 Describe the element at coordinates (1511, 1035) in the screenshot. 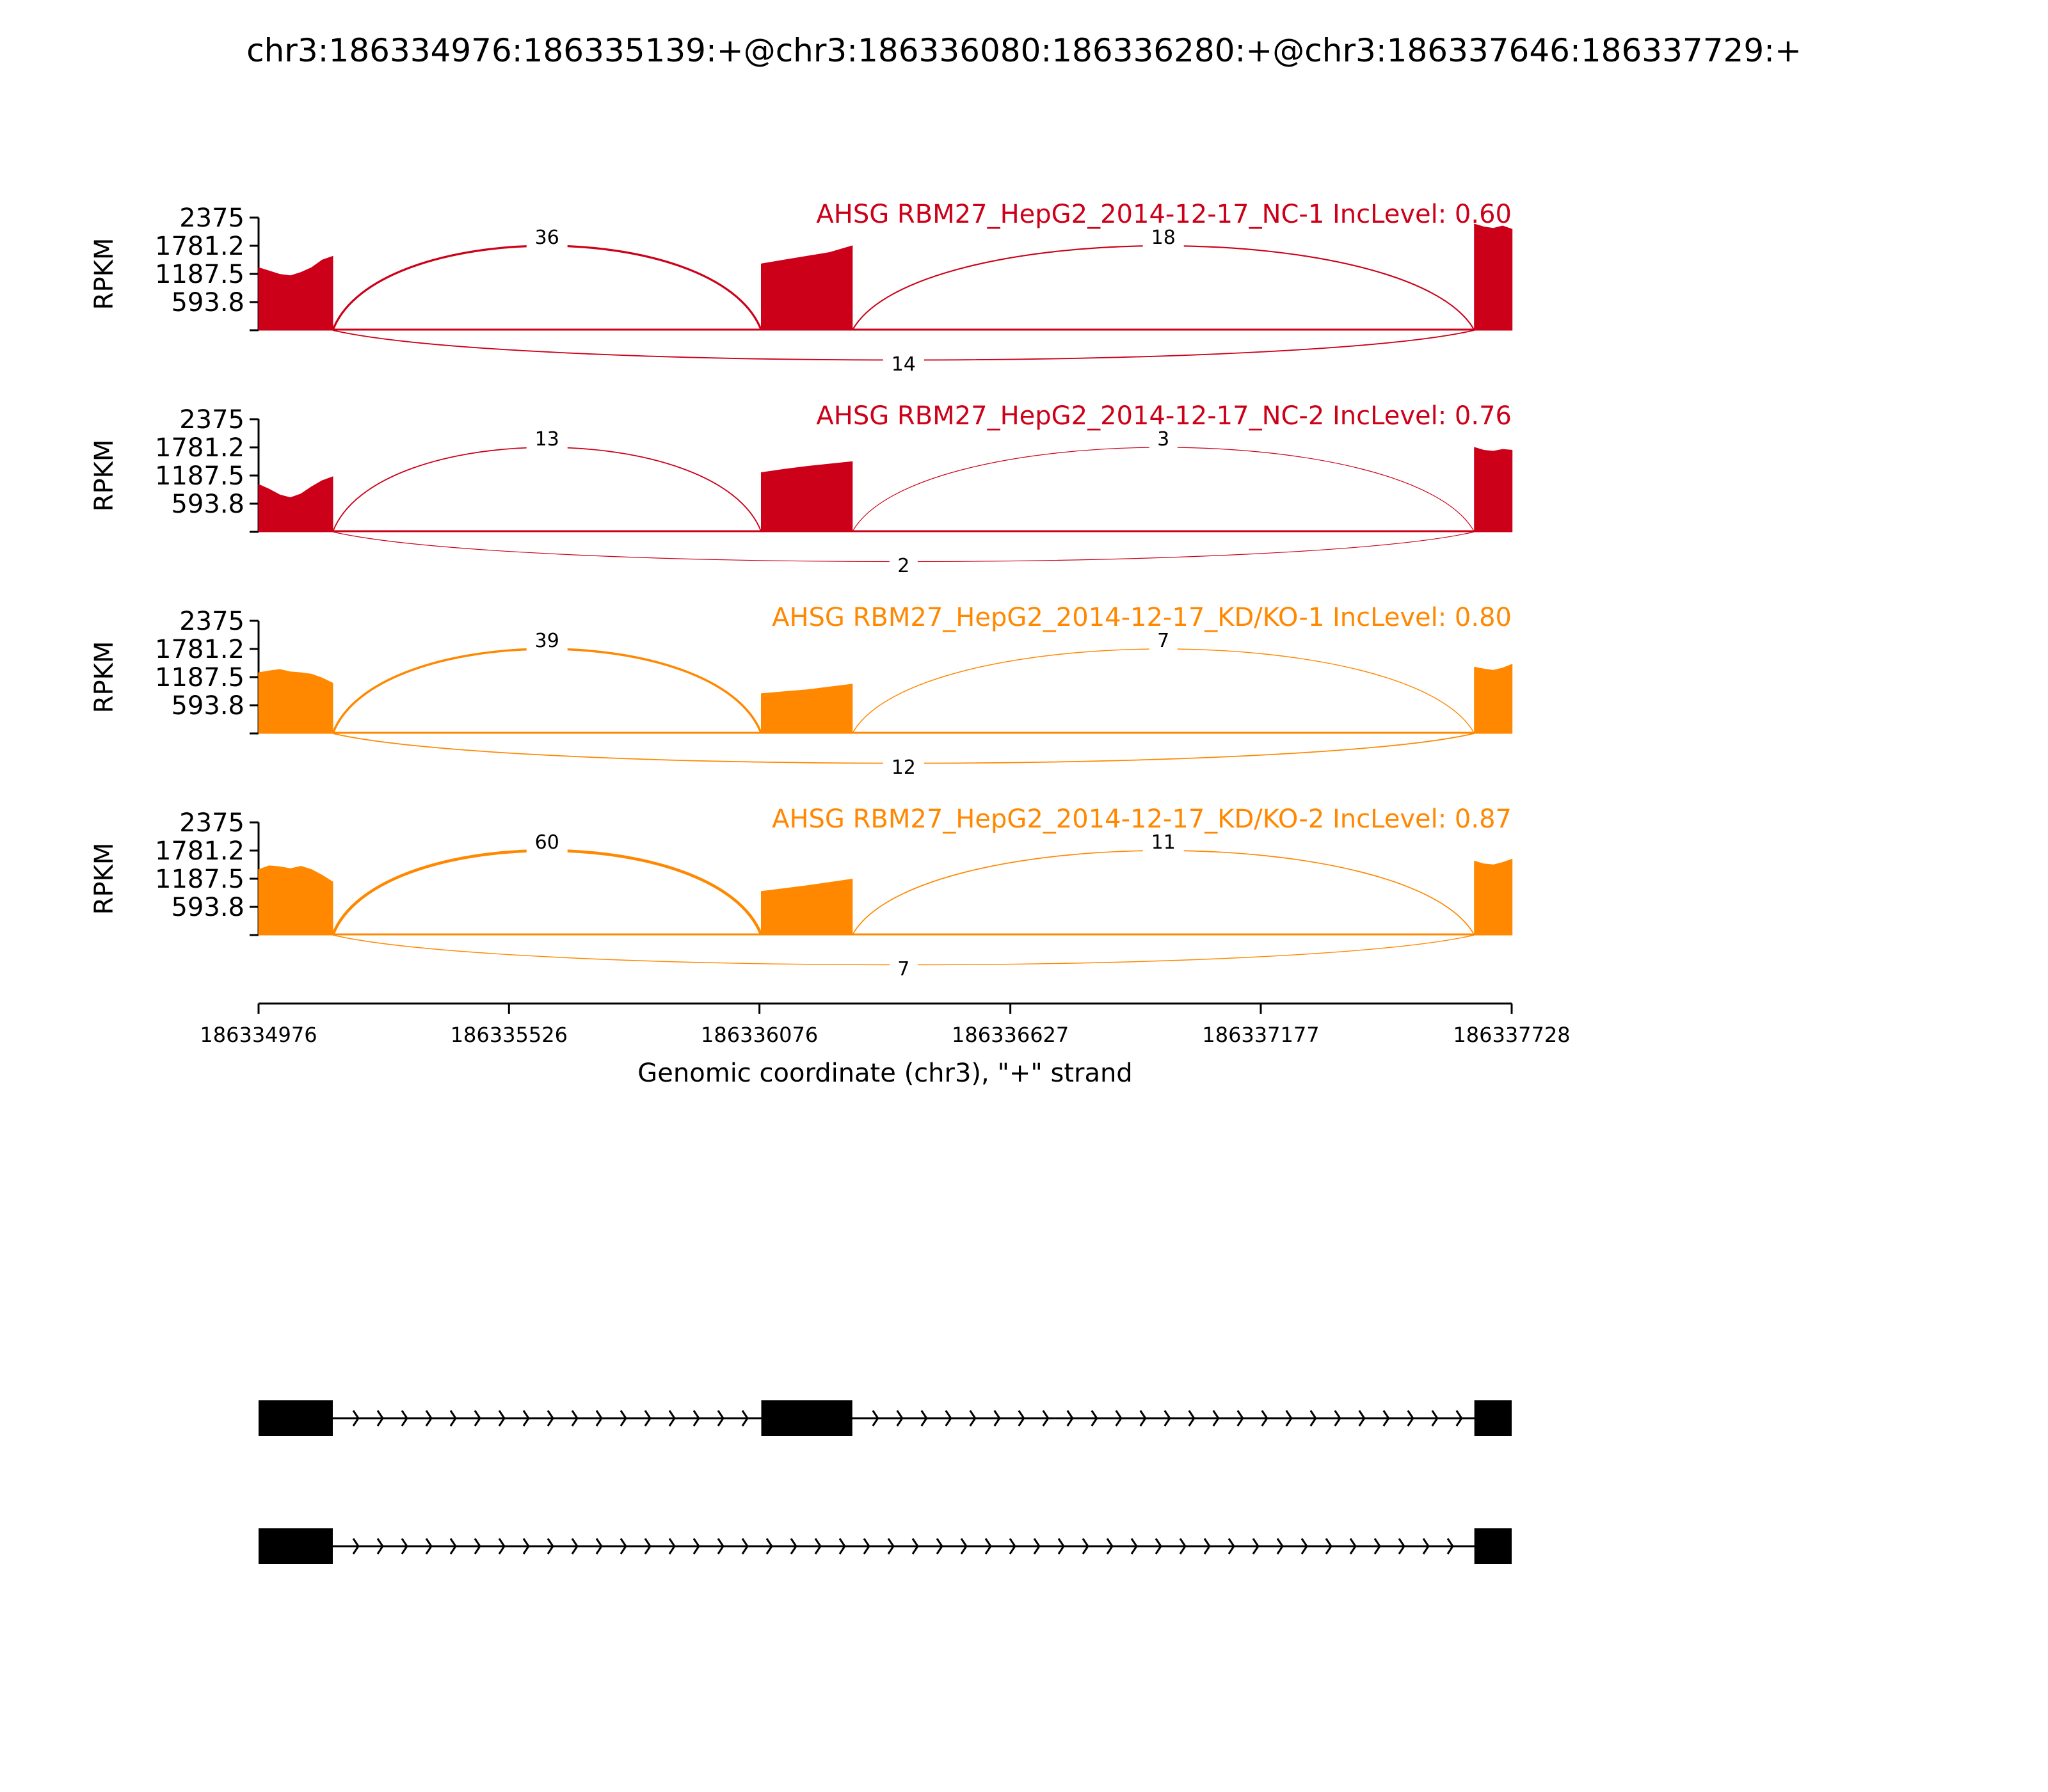

I see `x-tick-label: 186337728` at that location.